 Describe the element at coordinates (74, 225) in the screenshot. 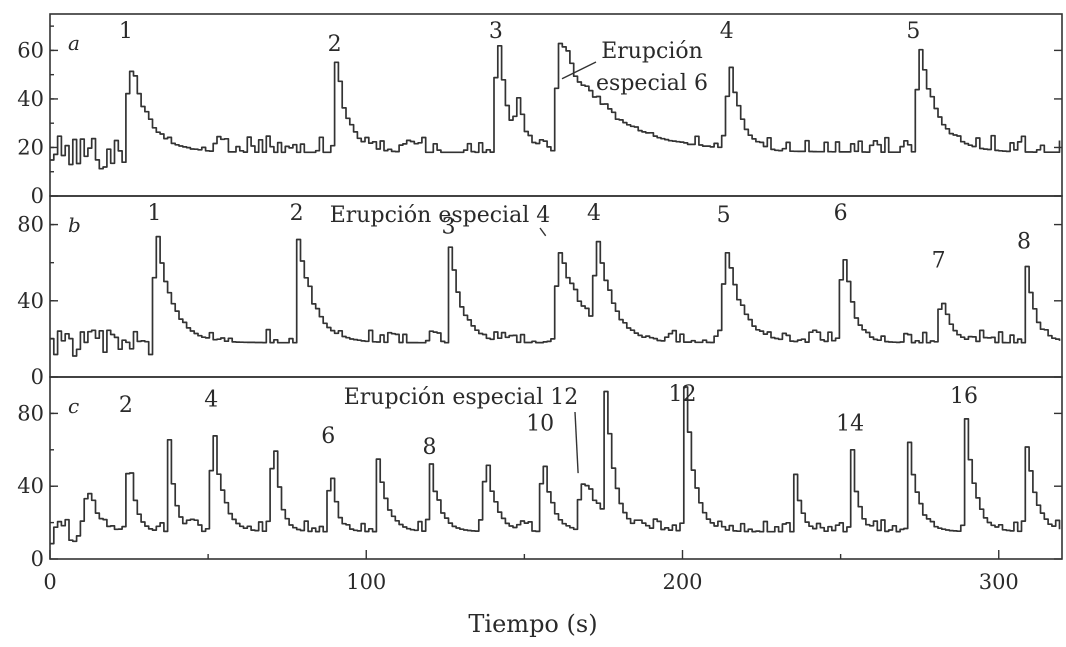

I see `panel-b-letter: b` at that location.